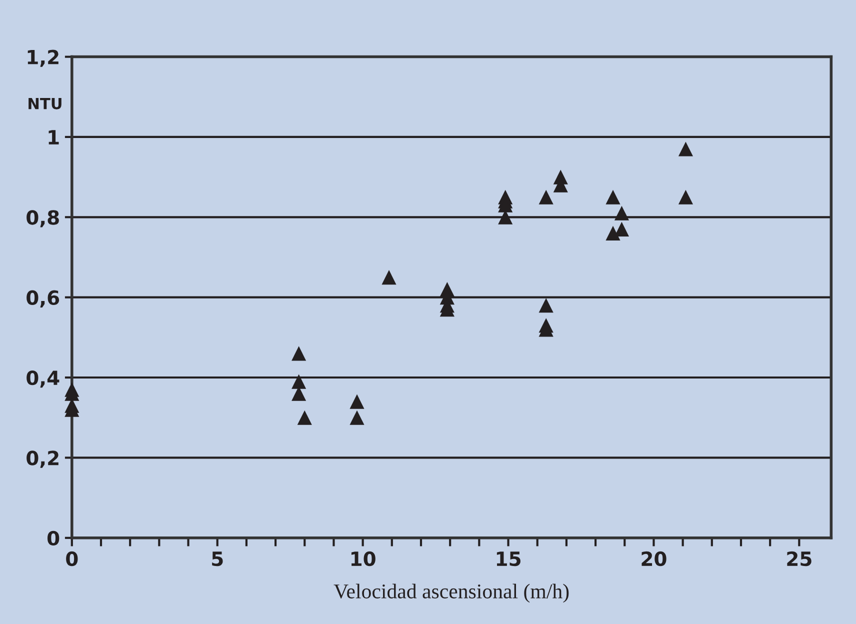 Image resolution: width=856 pixels, height=624 pixels. Describe the element at coordinates (217, 559) in the screenshot. I see `x-tick-label: 5` at that location.